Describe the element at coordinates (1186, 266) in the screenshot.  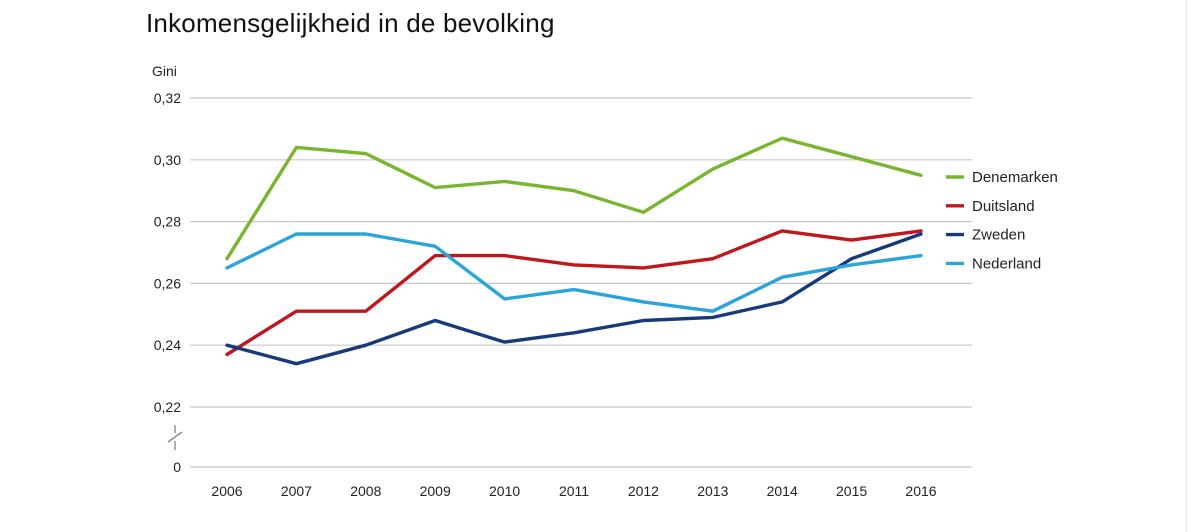
I see `right-frame-border` at that location.